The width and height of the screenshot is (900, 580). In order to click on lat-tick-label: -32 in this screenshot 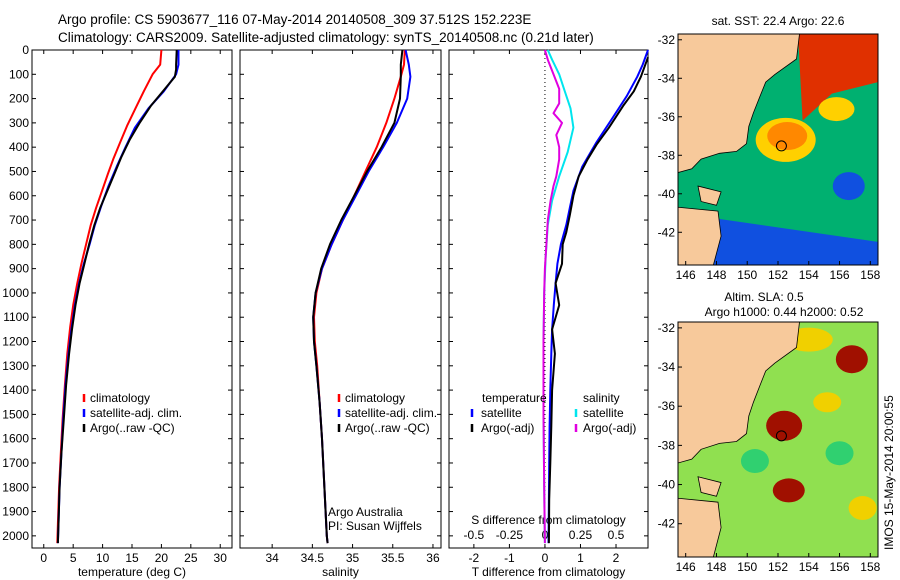, I will do `click(667, 40)`.